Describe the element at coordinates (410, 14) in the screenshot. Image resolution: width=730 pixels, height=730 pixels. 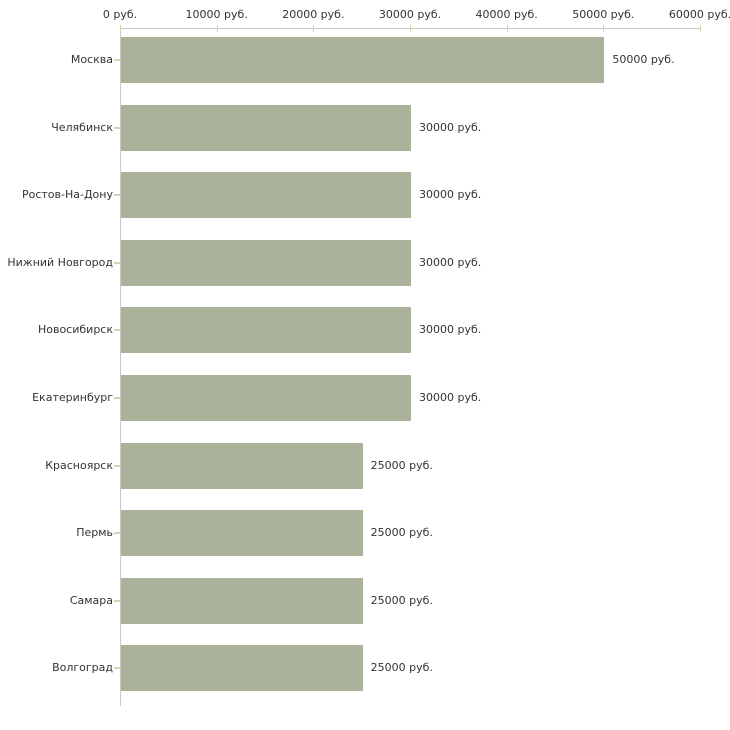
I see `x-axis-tick-label: 30000 руб.` at that location.